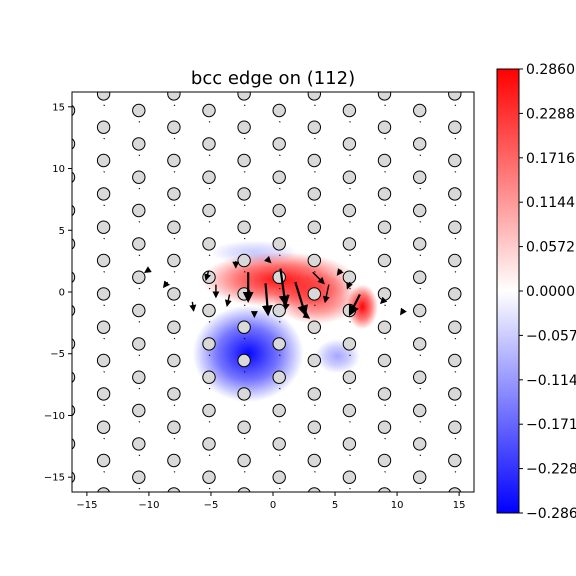 This screenshot has width=576, height=576. I want to click on field-blob-negative, so click(248, 354).